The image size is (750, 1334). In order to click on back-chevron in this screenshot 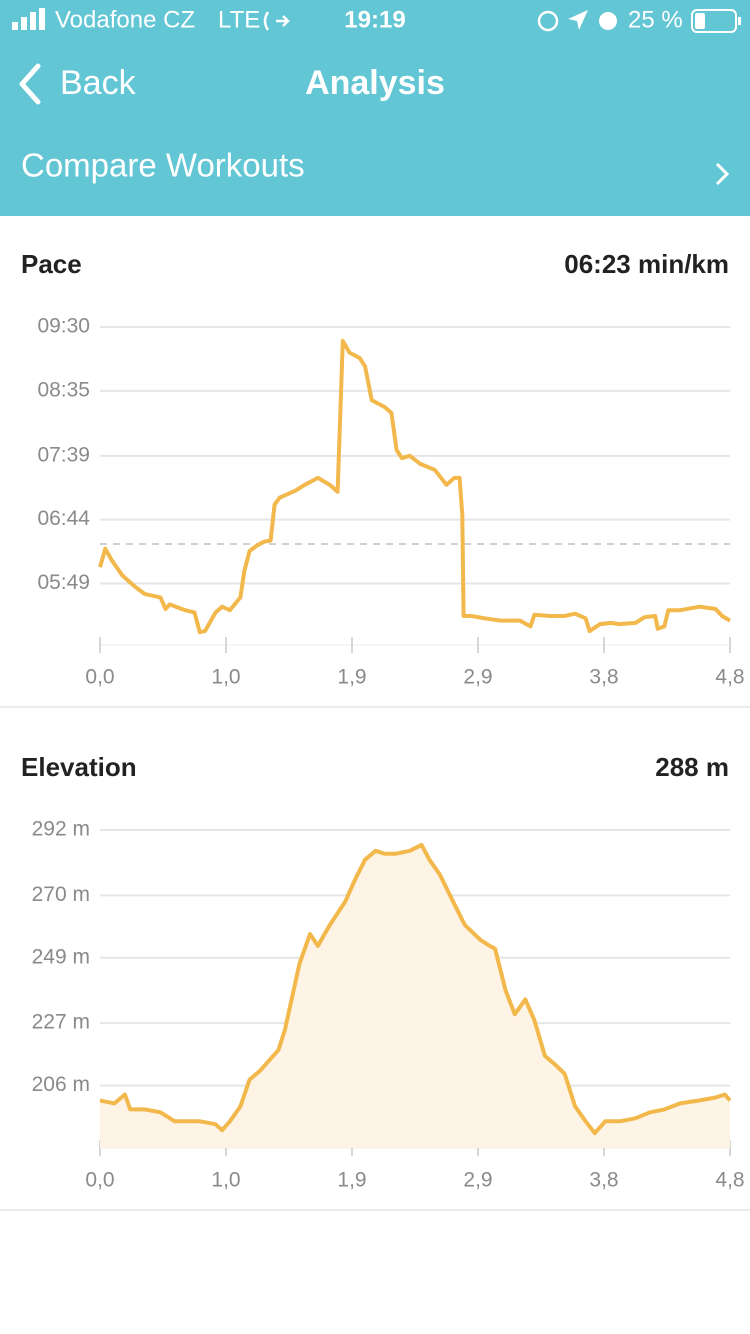, I will do `click(30, 84)`.